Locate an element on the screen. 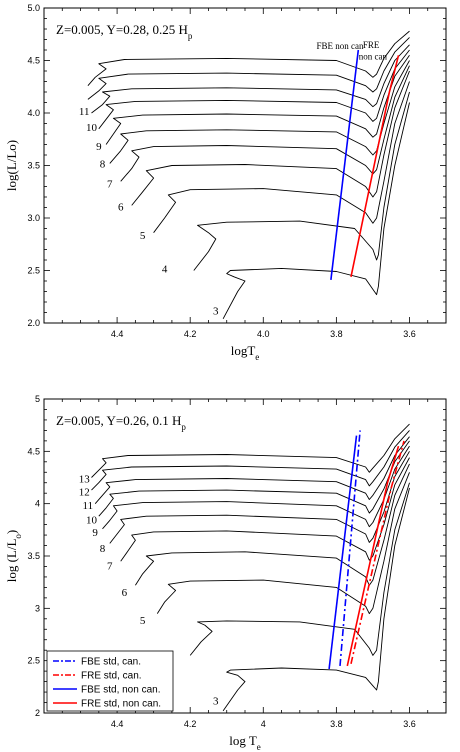 This screenshot has height=752, width=460. annotation-label: non can is located at coordinates (373, 56).